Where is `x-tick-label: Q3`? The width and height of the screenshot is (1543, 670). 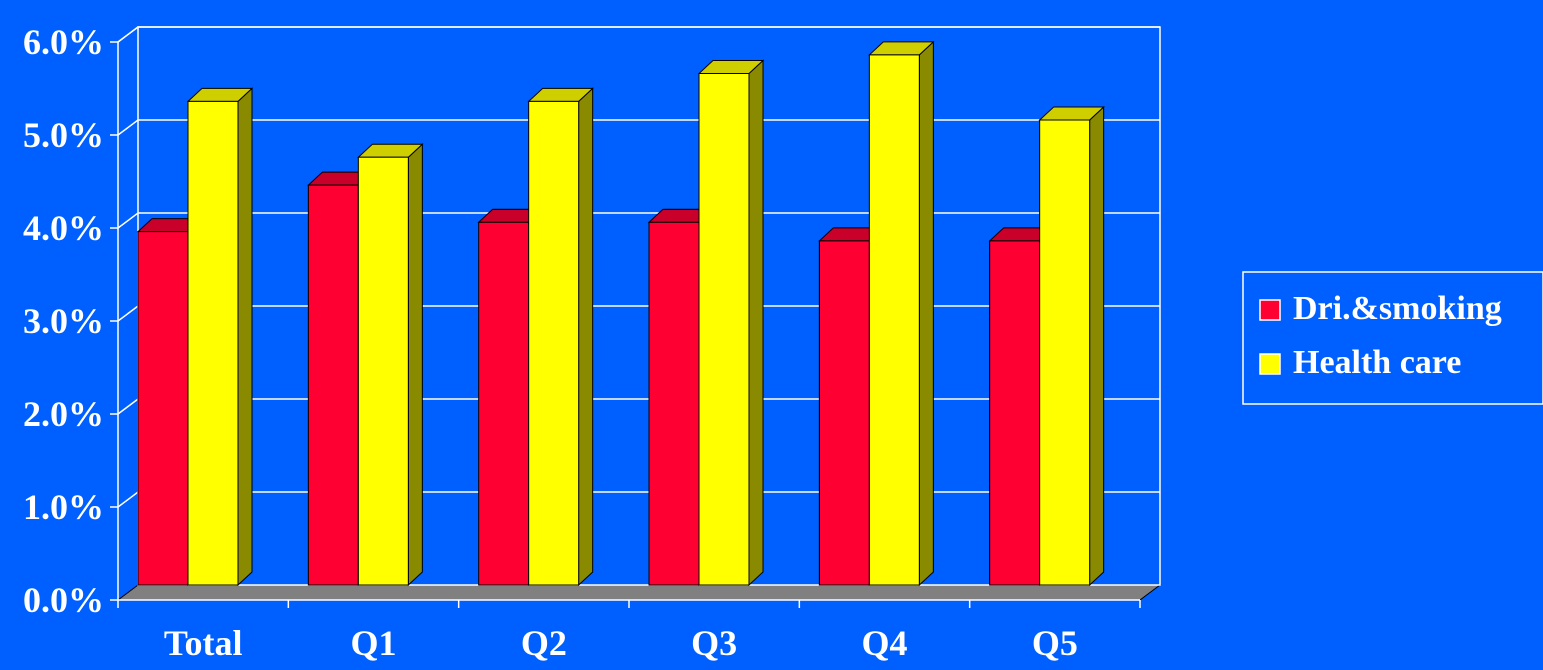
x-tick-label: Q3 is located at coordinates (714, 643).